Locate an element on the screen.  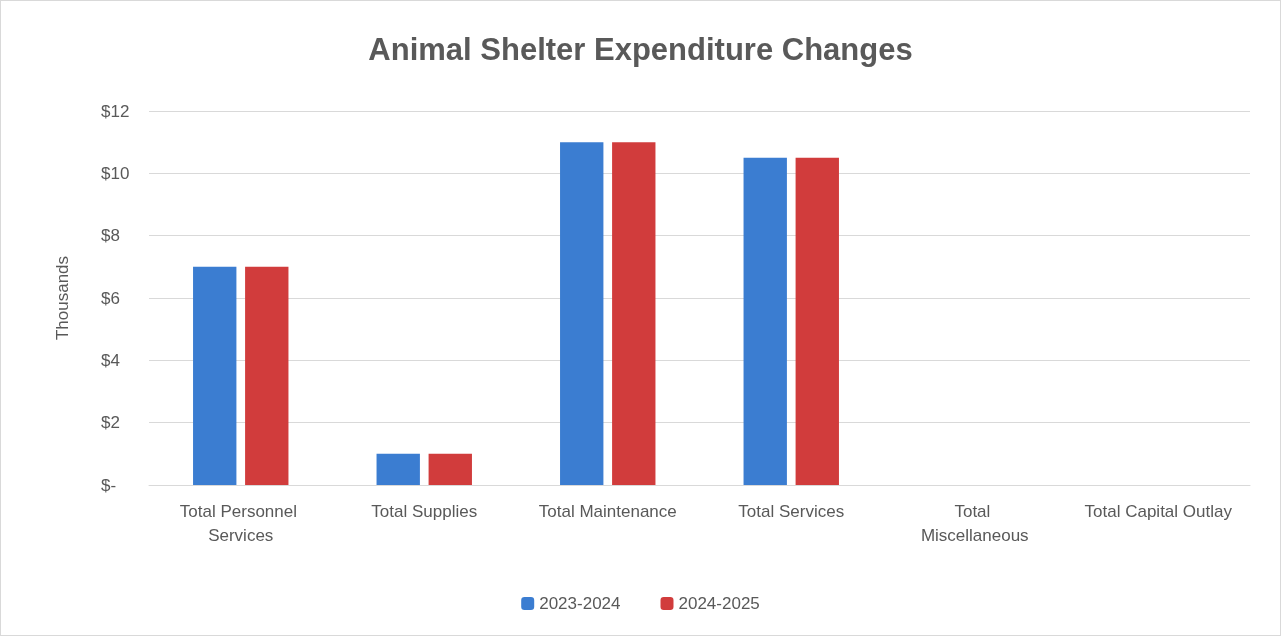
y-tick-label: $2 is located at coordinates (110, 423).